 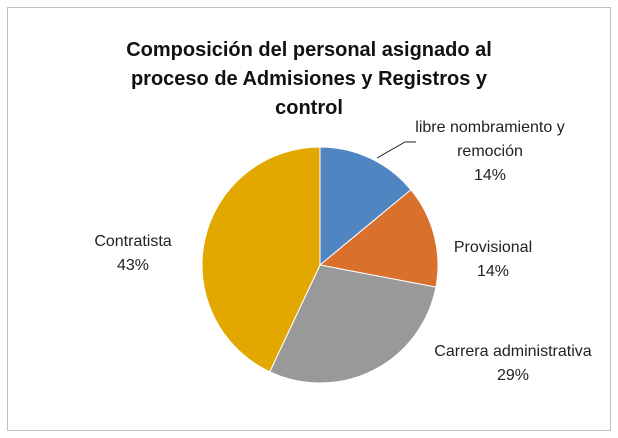 What do you see at coordinates (513, 375) in the screenshot?
I see `slice-value: 29%` at bounding box center [513, 375].